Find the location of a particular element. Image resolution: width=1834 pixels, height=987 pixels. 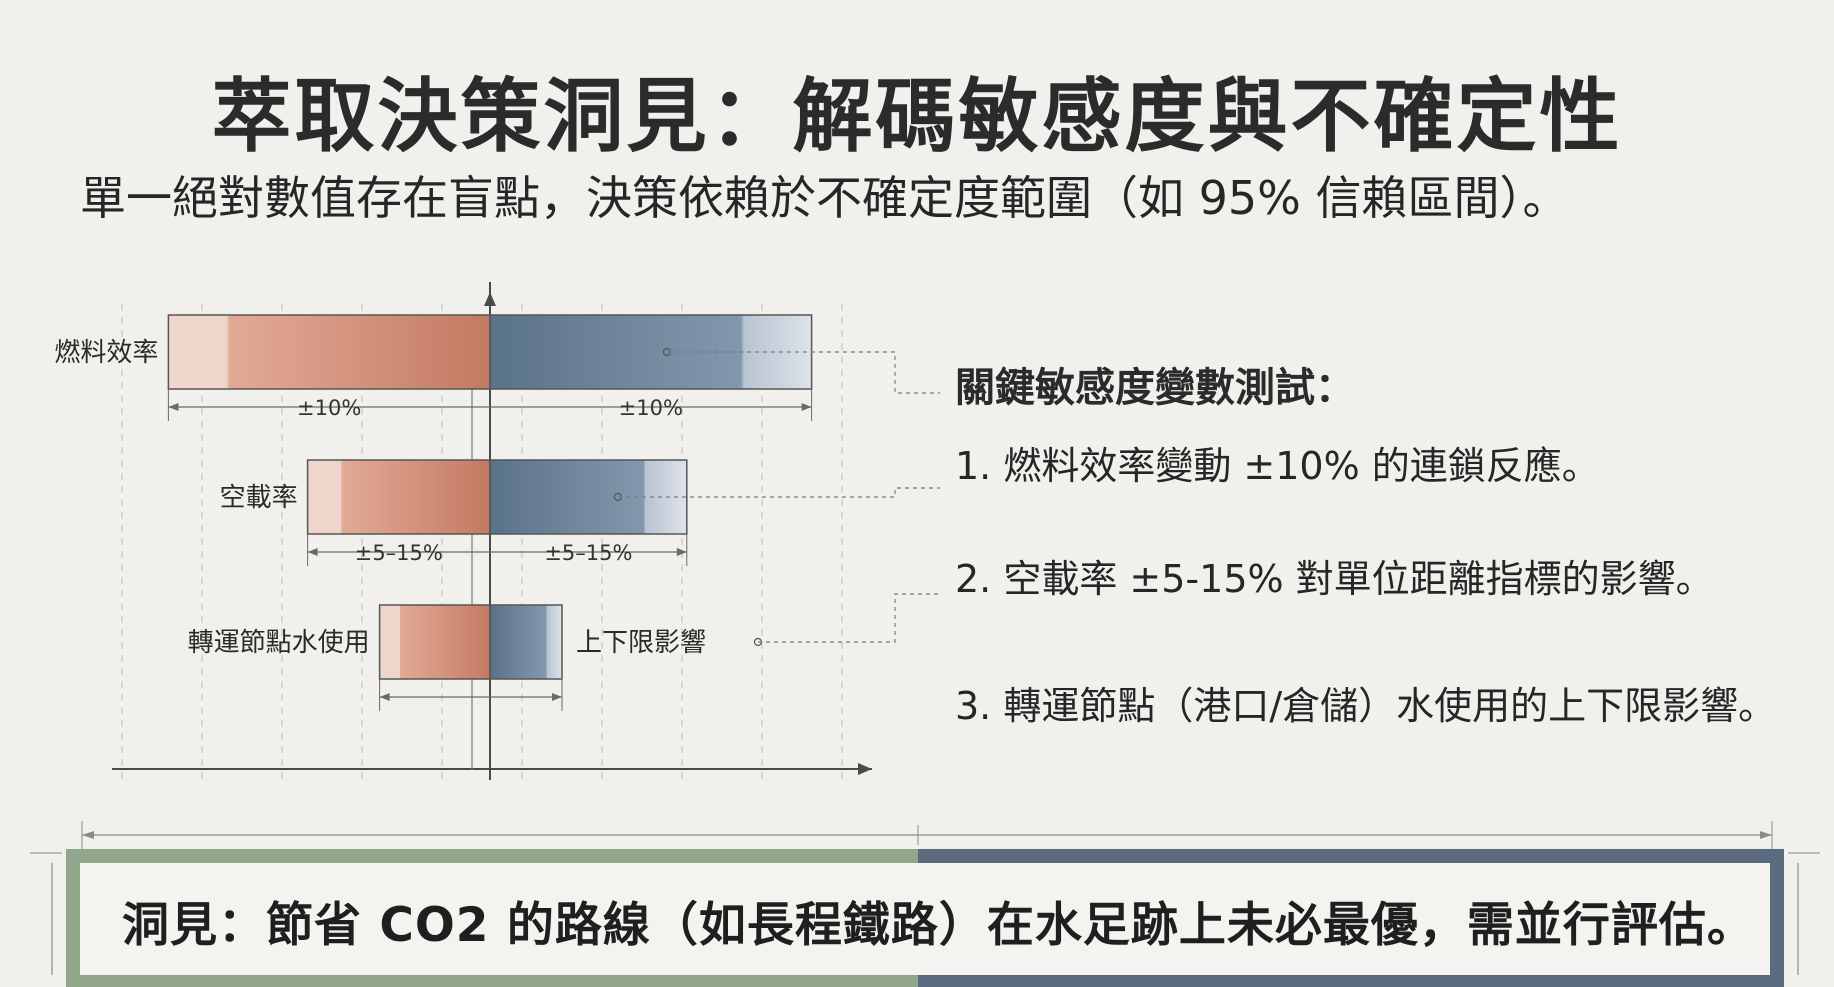

panel-item-load: 2. 空載率 ±5-15% 對單位距離指標的影響。 is located at coordinates (1334, 579).